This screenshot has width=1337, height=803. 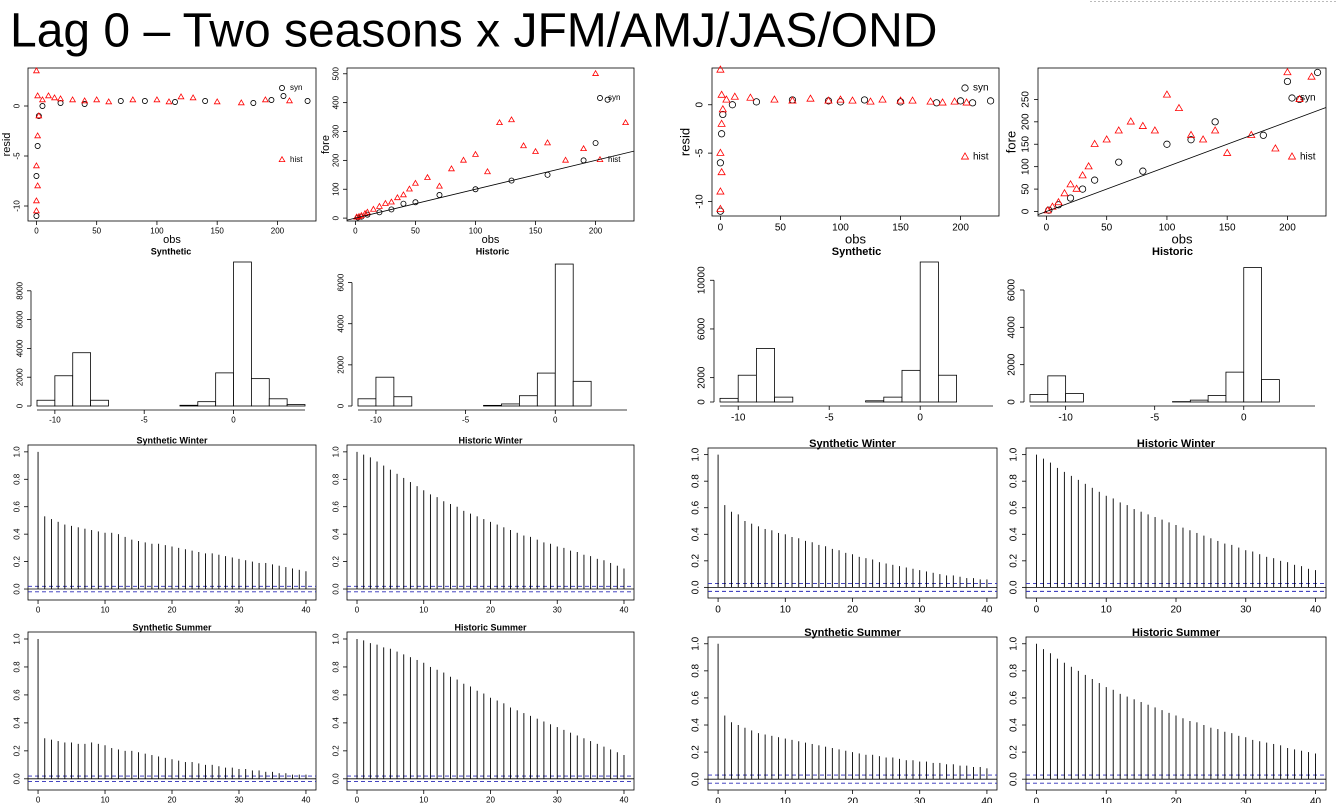 I want to click on panel-title: Synthetic Summer, so click(x=172, y=627).